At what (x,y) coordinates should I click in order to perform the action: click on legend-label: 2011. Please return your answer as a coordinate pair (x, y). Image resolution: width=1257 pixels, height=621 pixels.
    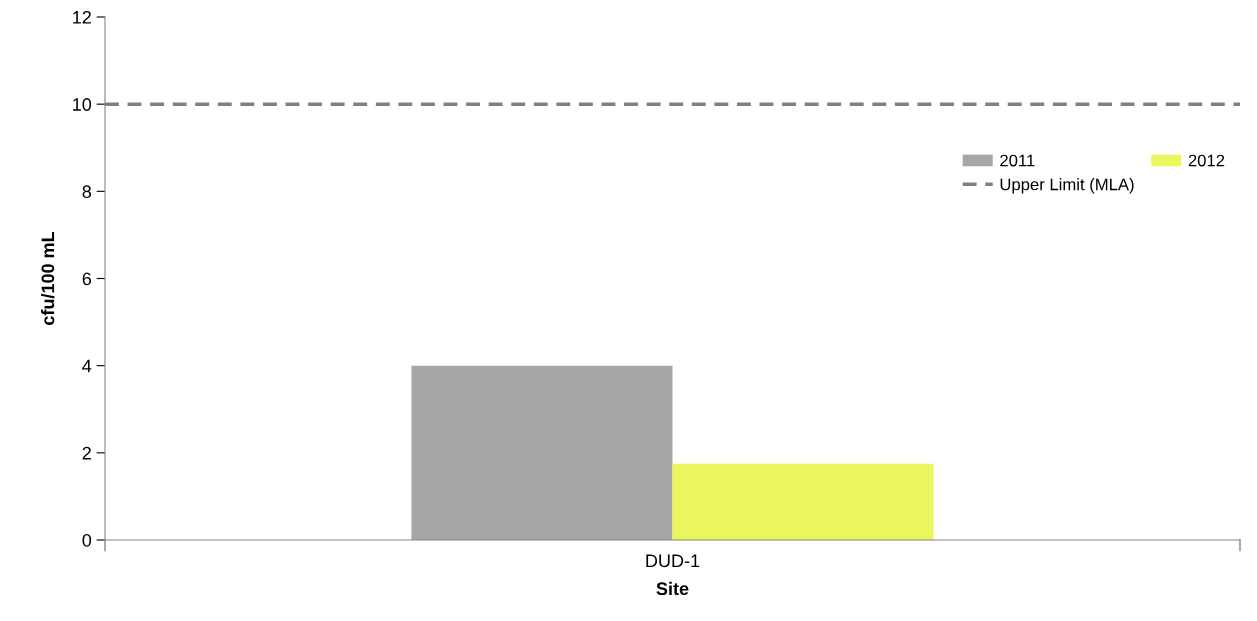
    Looking at the image, I should click on (1017, 160).